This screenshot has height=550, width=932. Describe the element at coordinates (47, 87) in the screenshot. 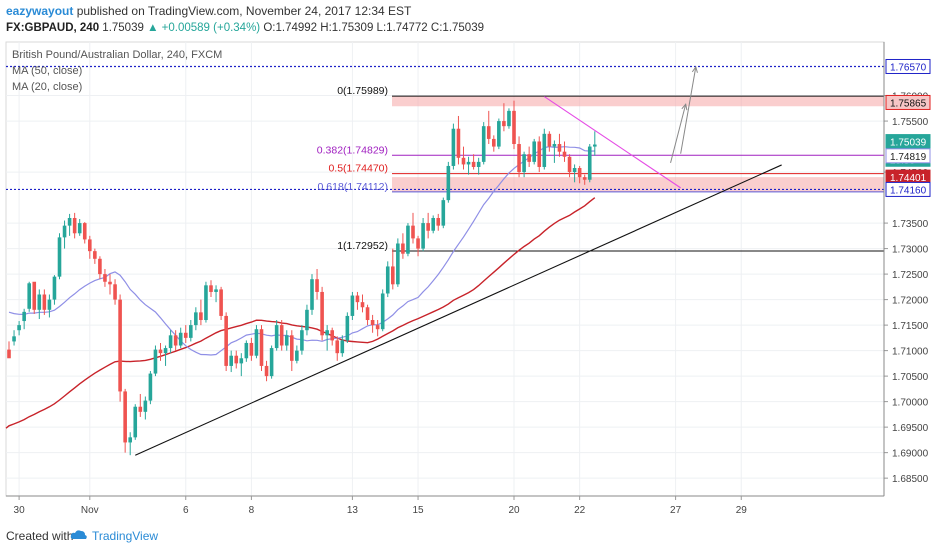

I see `legend-ma20: MA (20, close)` at that location.